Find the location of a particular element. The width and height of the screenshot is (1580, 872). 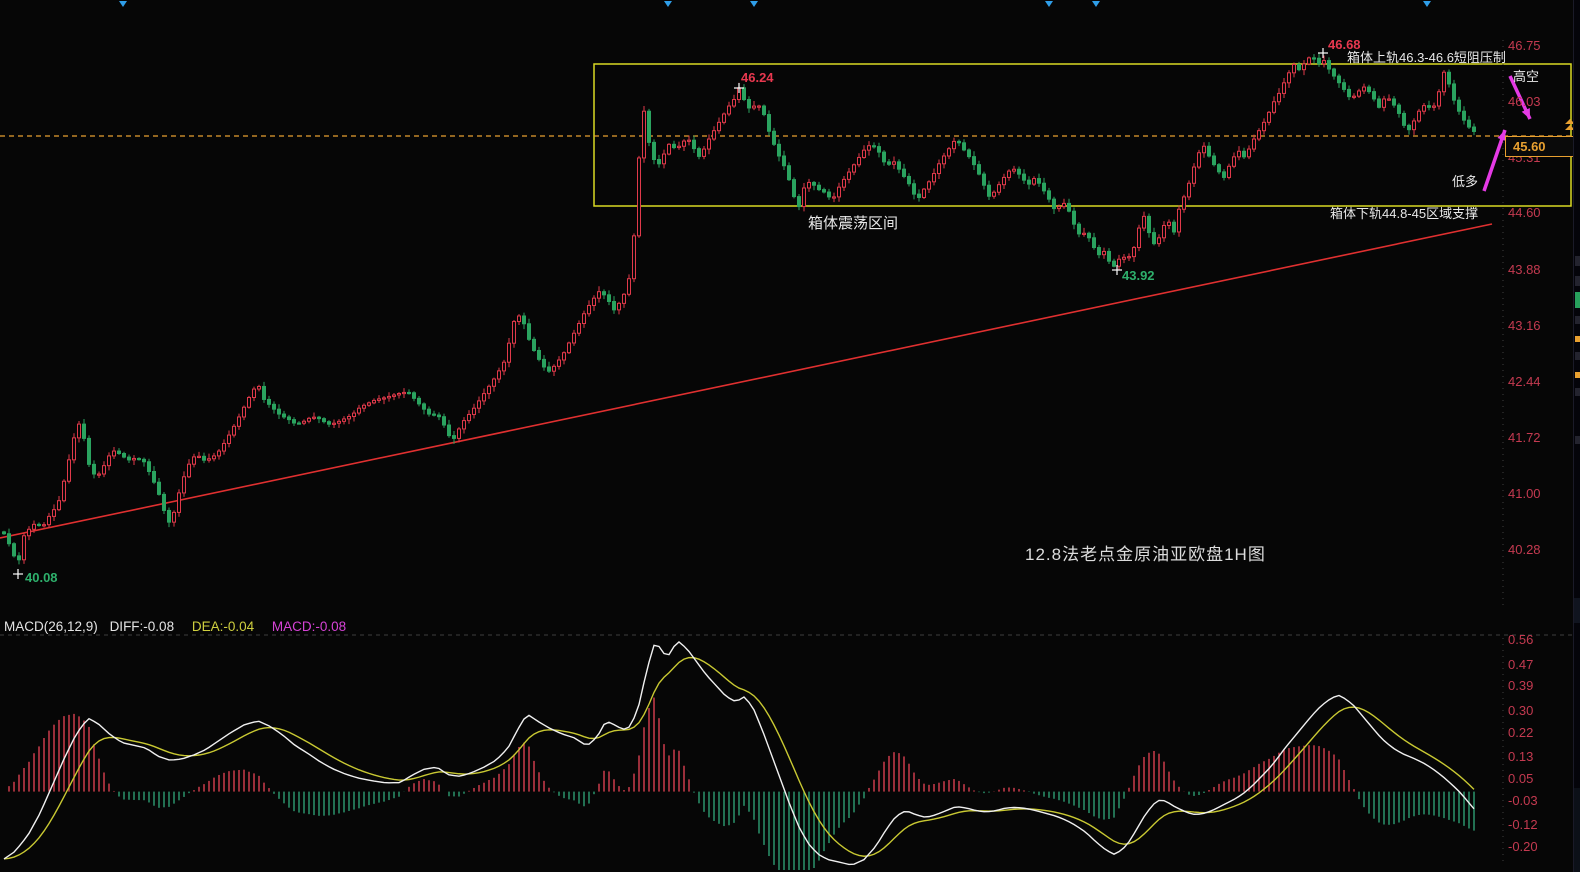

macd-axis-label: -0.03 is located at coordinates (1523, 800).